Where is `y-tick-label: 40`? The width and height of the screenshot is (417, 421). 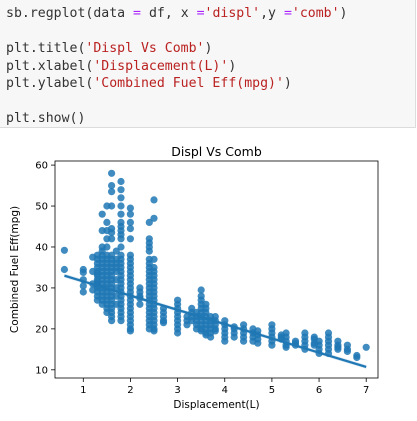
y-tick-label: 40 is located at coordinates (41, 247).